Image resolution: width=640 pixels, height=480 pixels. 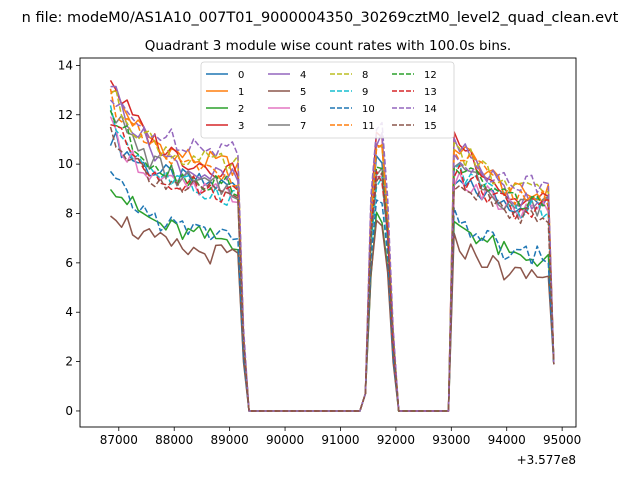 What do you see at coordinates (368, 126) in the screenshot?
I see `legend-label-11: 11` at bounding box center [368, 126].